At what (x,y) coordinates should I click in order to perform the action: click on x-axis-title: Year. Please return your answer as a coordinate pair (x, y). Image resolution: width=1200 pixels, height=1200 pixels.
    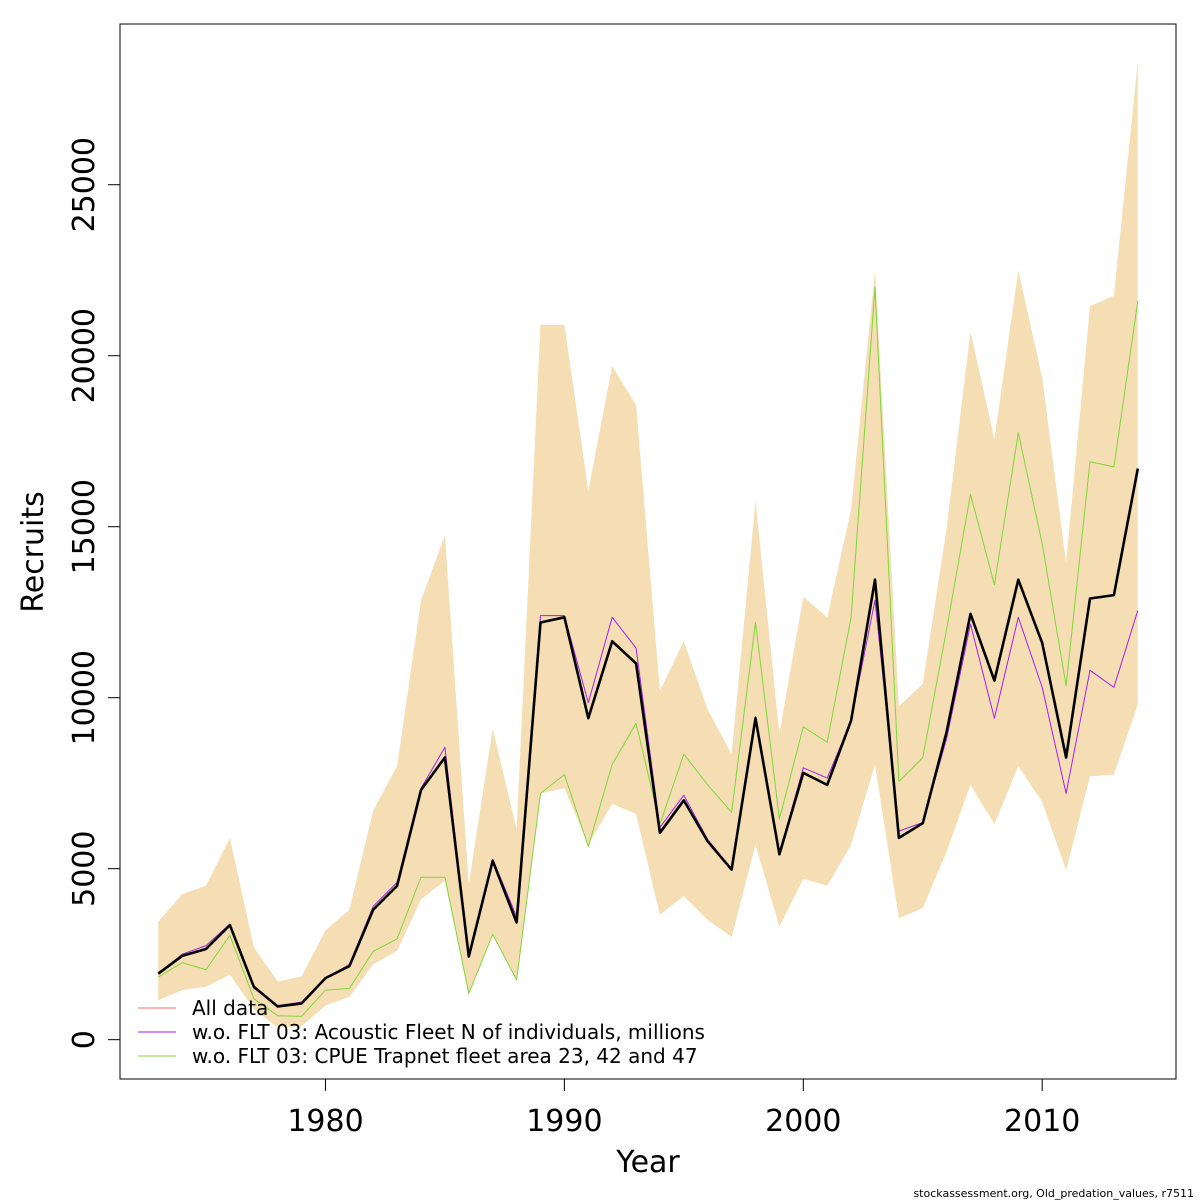
    Looking at the image, I should click on (647, 1162).